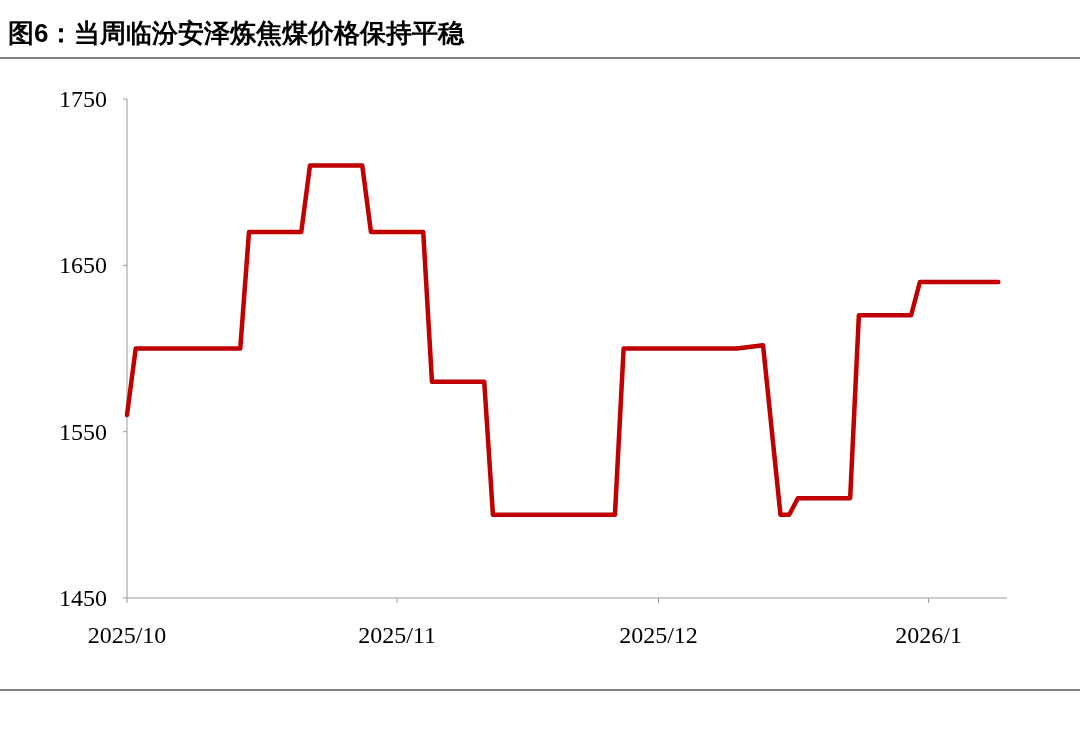  What do you see at coordinates (83, 99) in the screenshot?
I see `y-tick-label: 1750` at bounding box center [83, 99].